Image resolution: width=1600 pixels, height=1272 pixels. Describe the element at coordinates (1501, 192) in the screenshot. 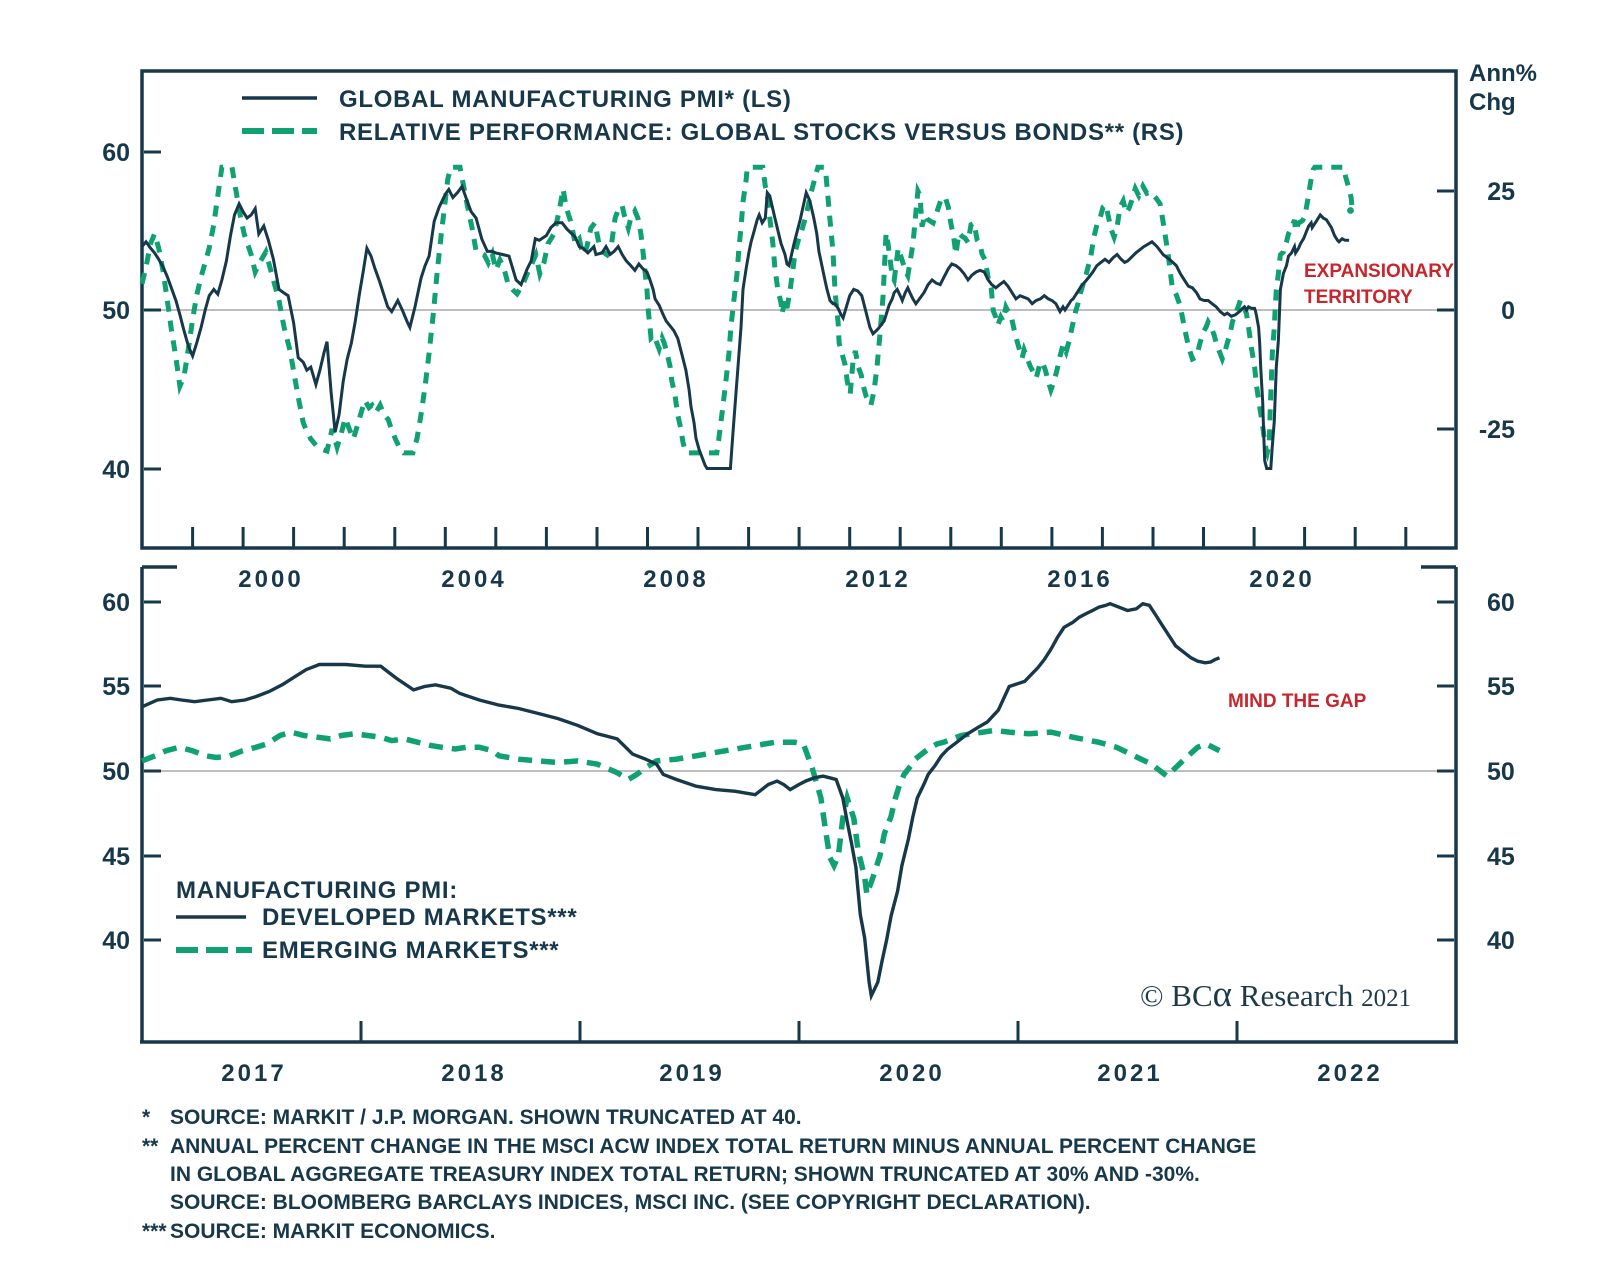

I see `svg-text: 25` at that location.